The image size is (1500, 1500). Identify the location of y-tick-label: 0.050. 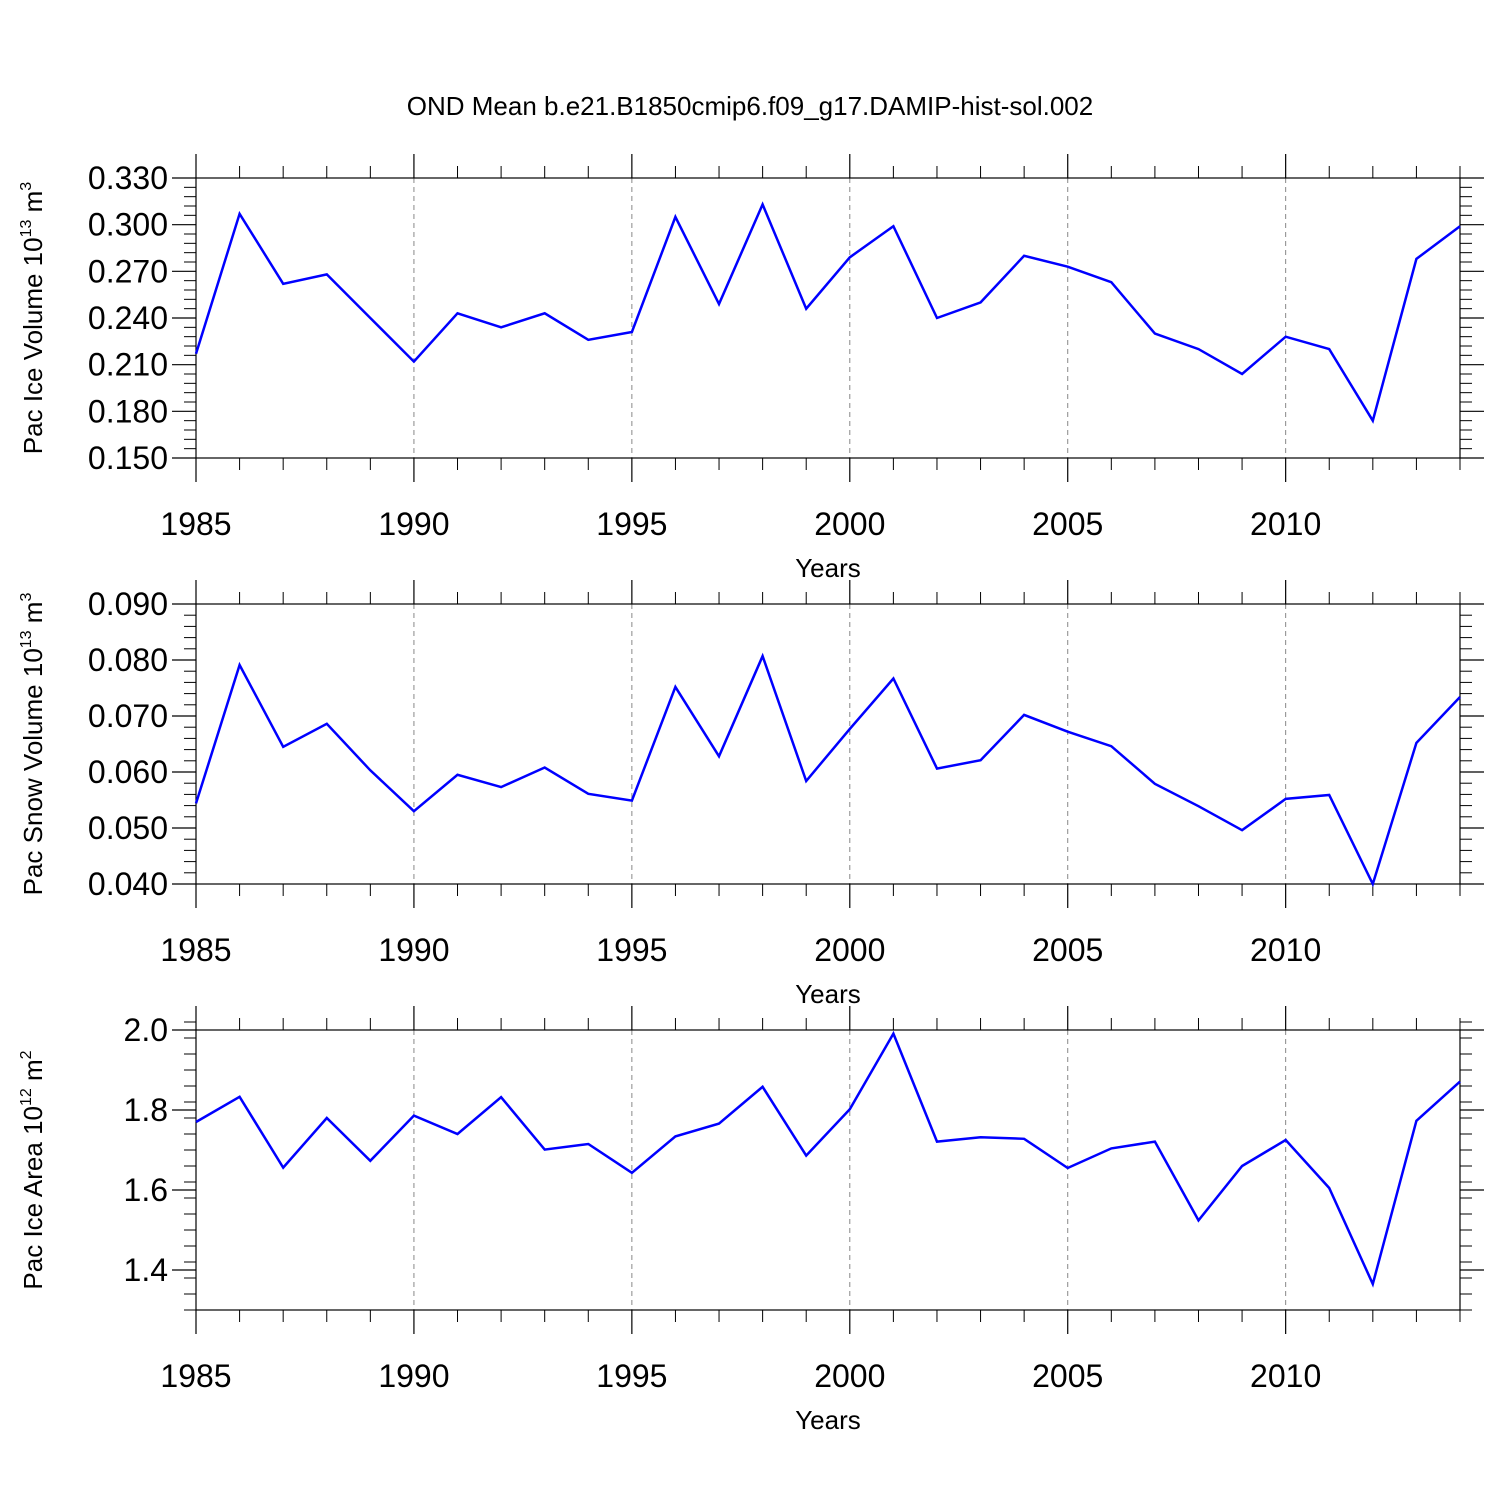
(128, 828).